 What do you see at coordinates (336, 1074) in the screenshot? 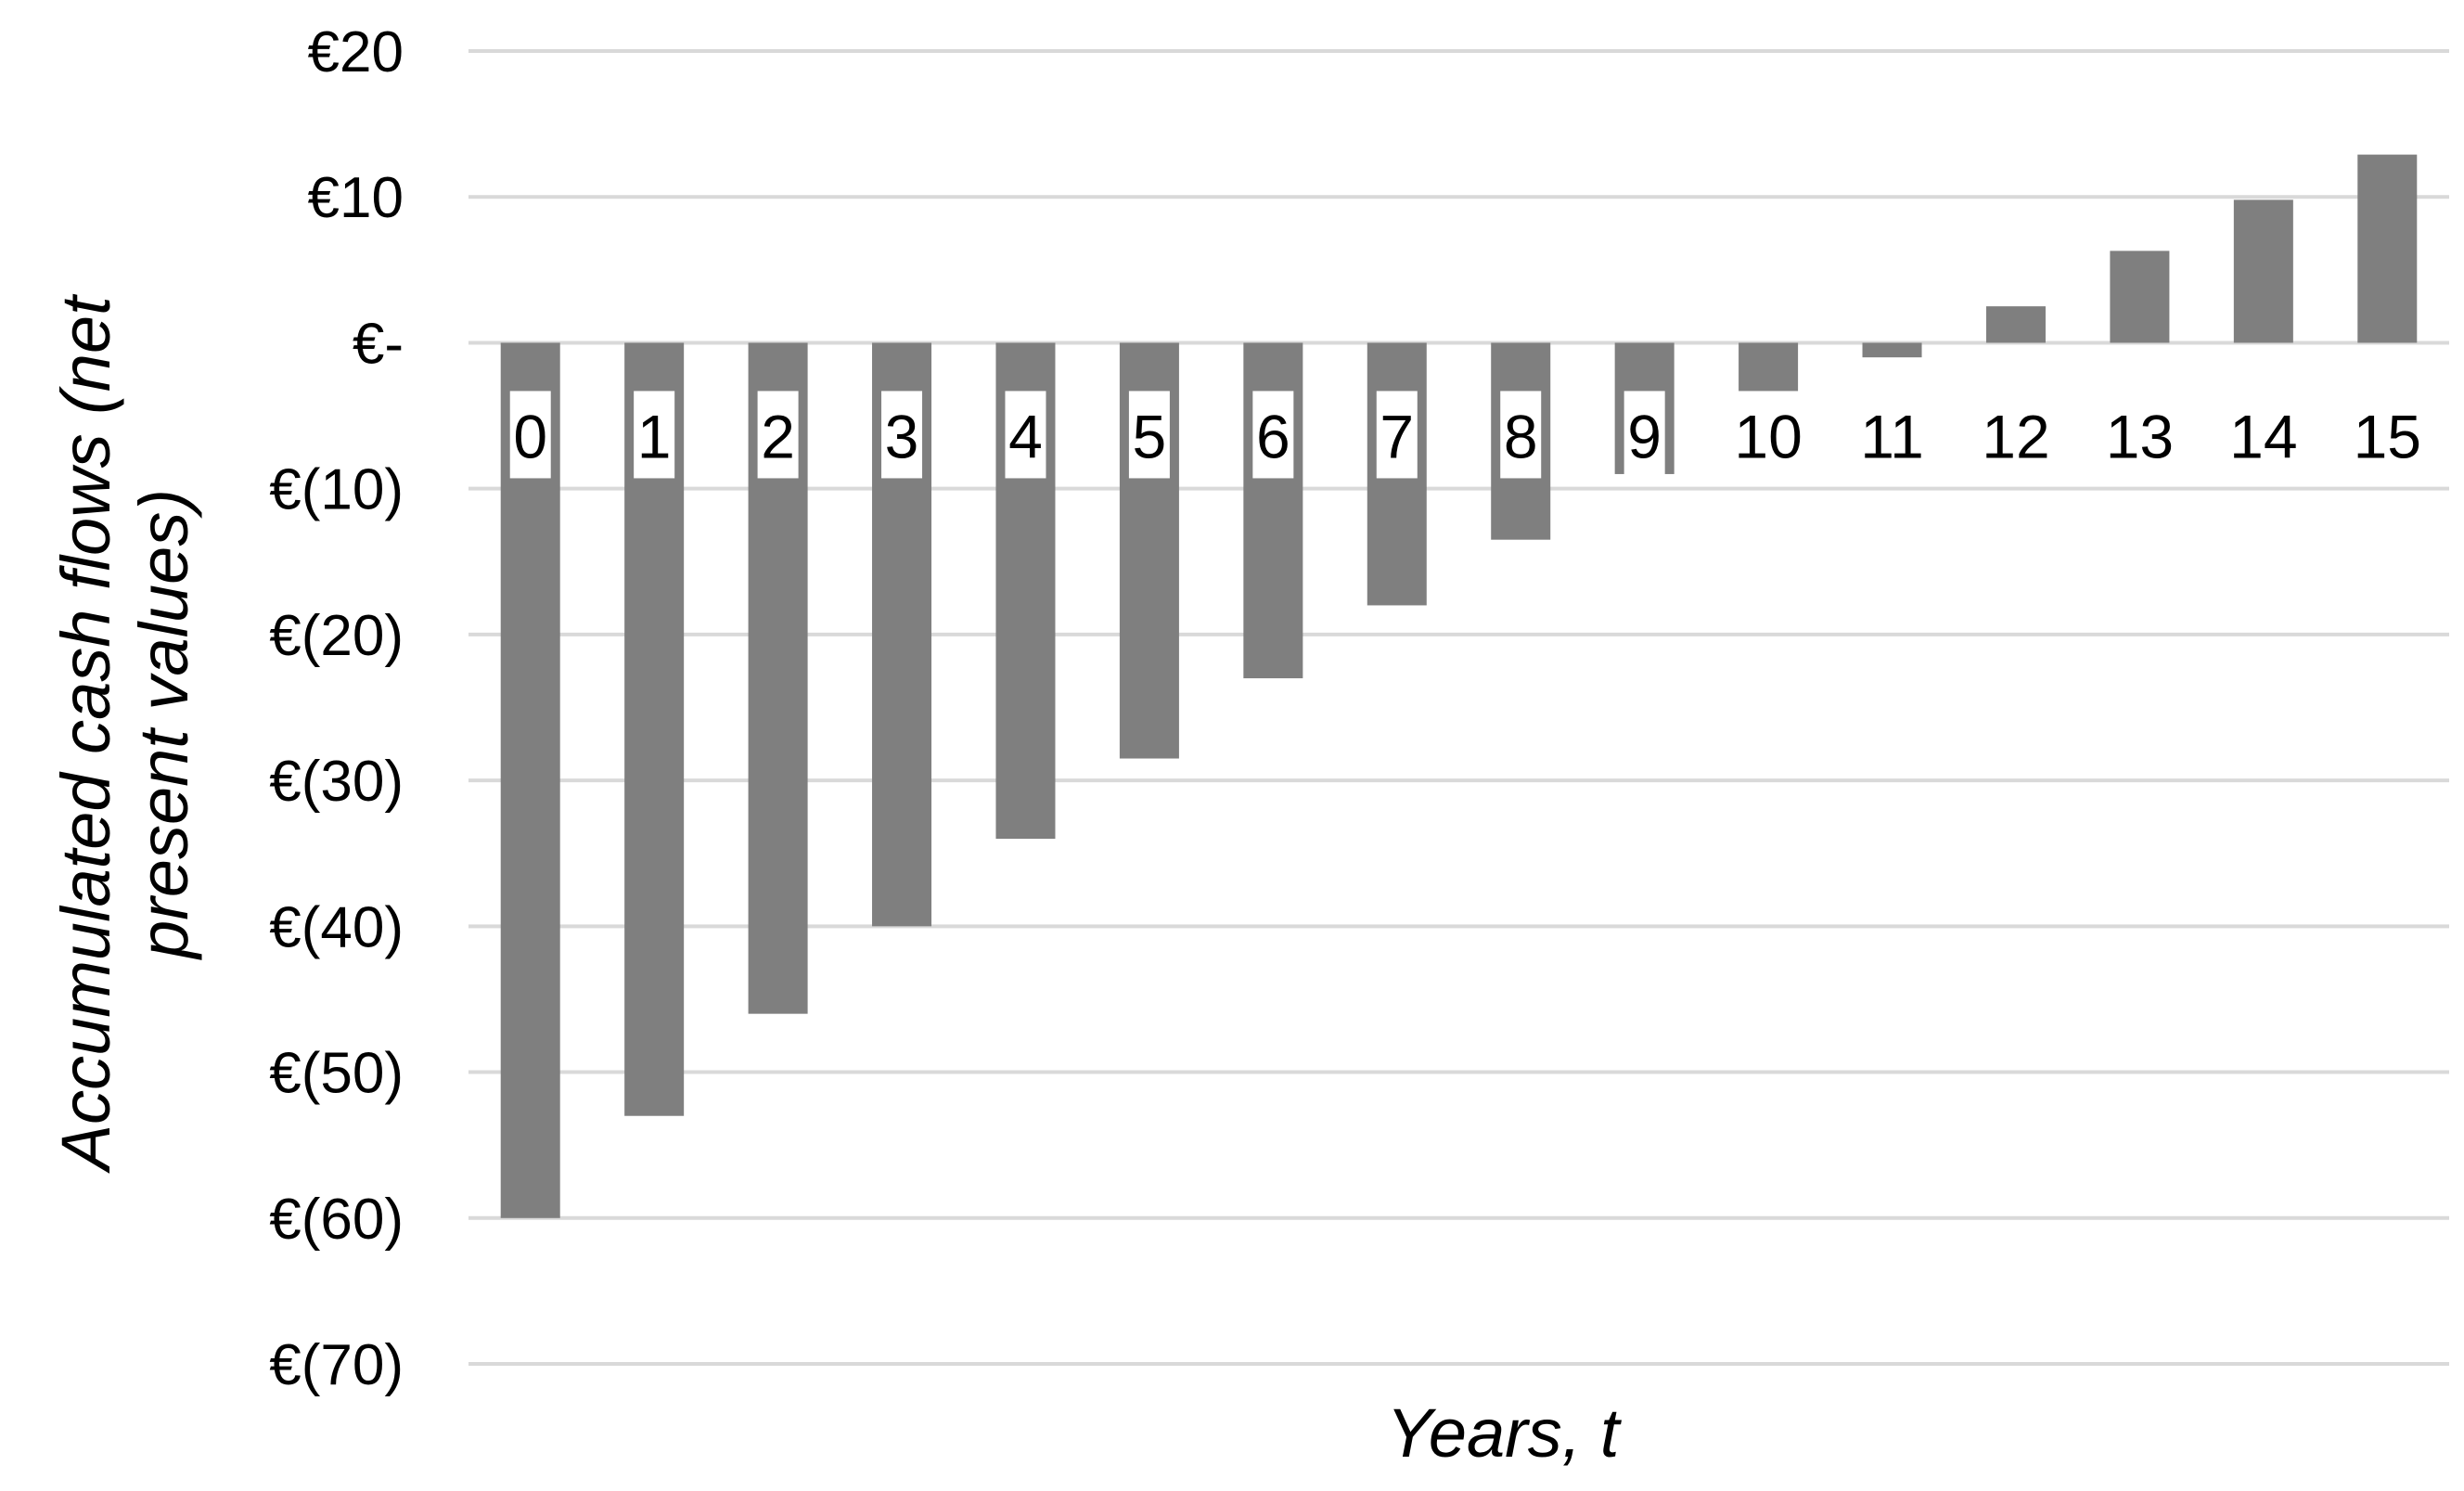
I see `y-tick-label: €(50)` at bounding box center [336, 1074].